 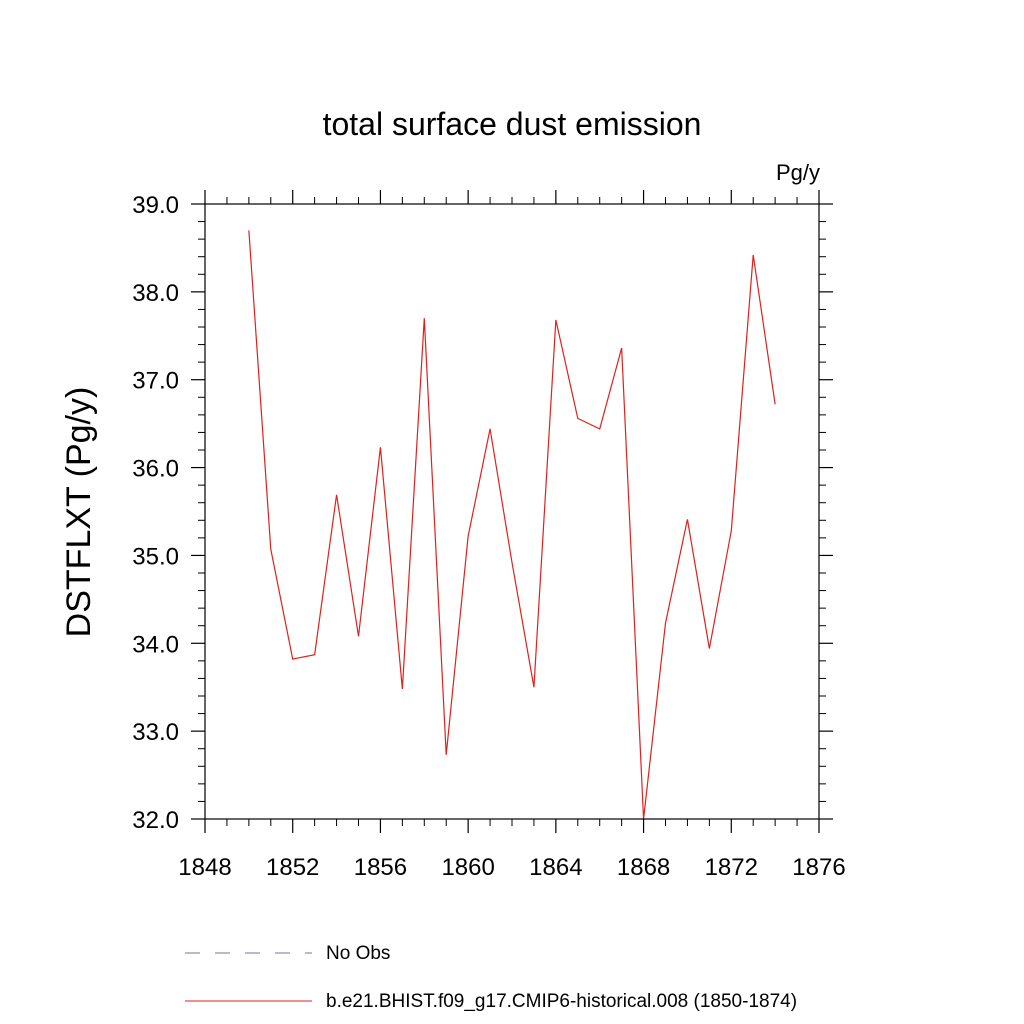 I want to click on y-tick-label-35.0: 35.0, so click(x=155, y=556).